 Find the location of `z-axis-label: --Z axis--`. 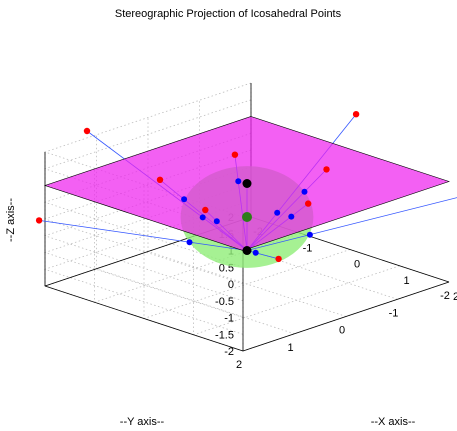

z-axis-label: --Z axis-- is located at coordinates (11, 220).